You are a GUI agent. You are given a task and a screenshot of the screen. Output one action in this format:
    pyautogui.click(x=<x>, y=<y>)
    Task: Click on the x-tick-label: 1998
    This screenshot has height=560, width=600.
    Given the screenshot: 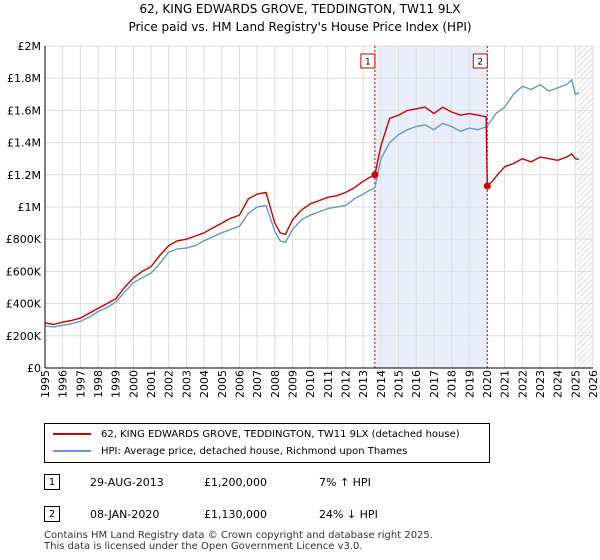 What is the action you would take?
    pyautogui.click(x=98, y=384)
    